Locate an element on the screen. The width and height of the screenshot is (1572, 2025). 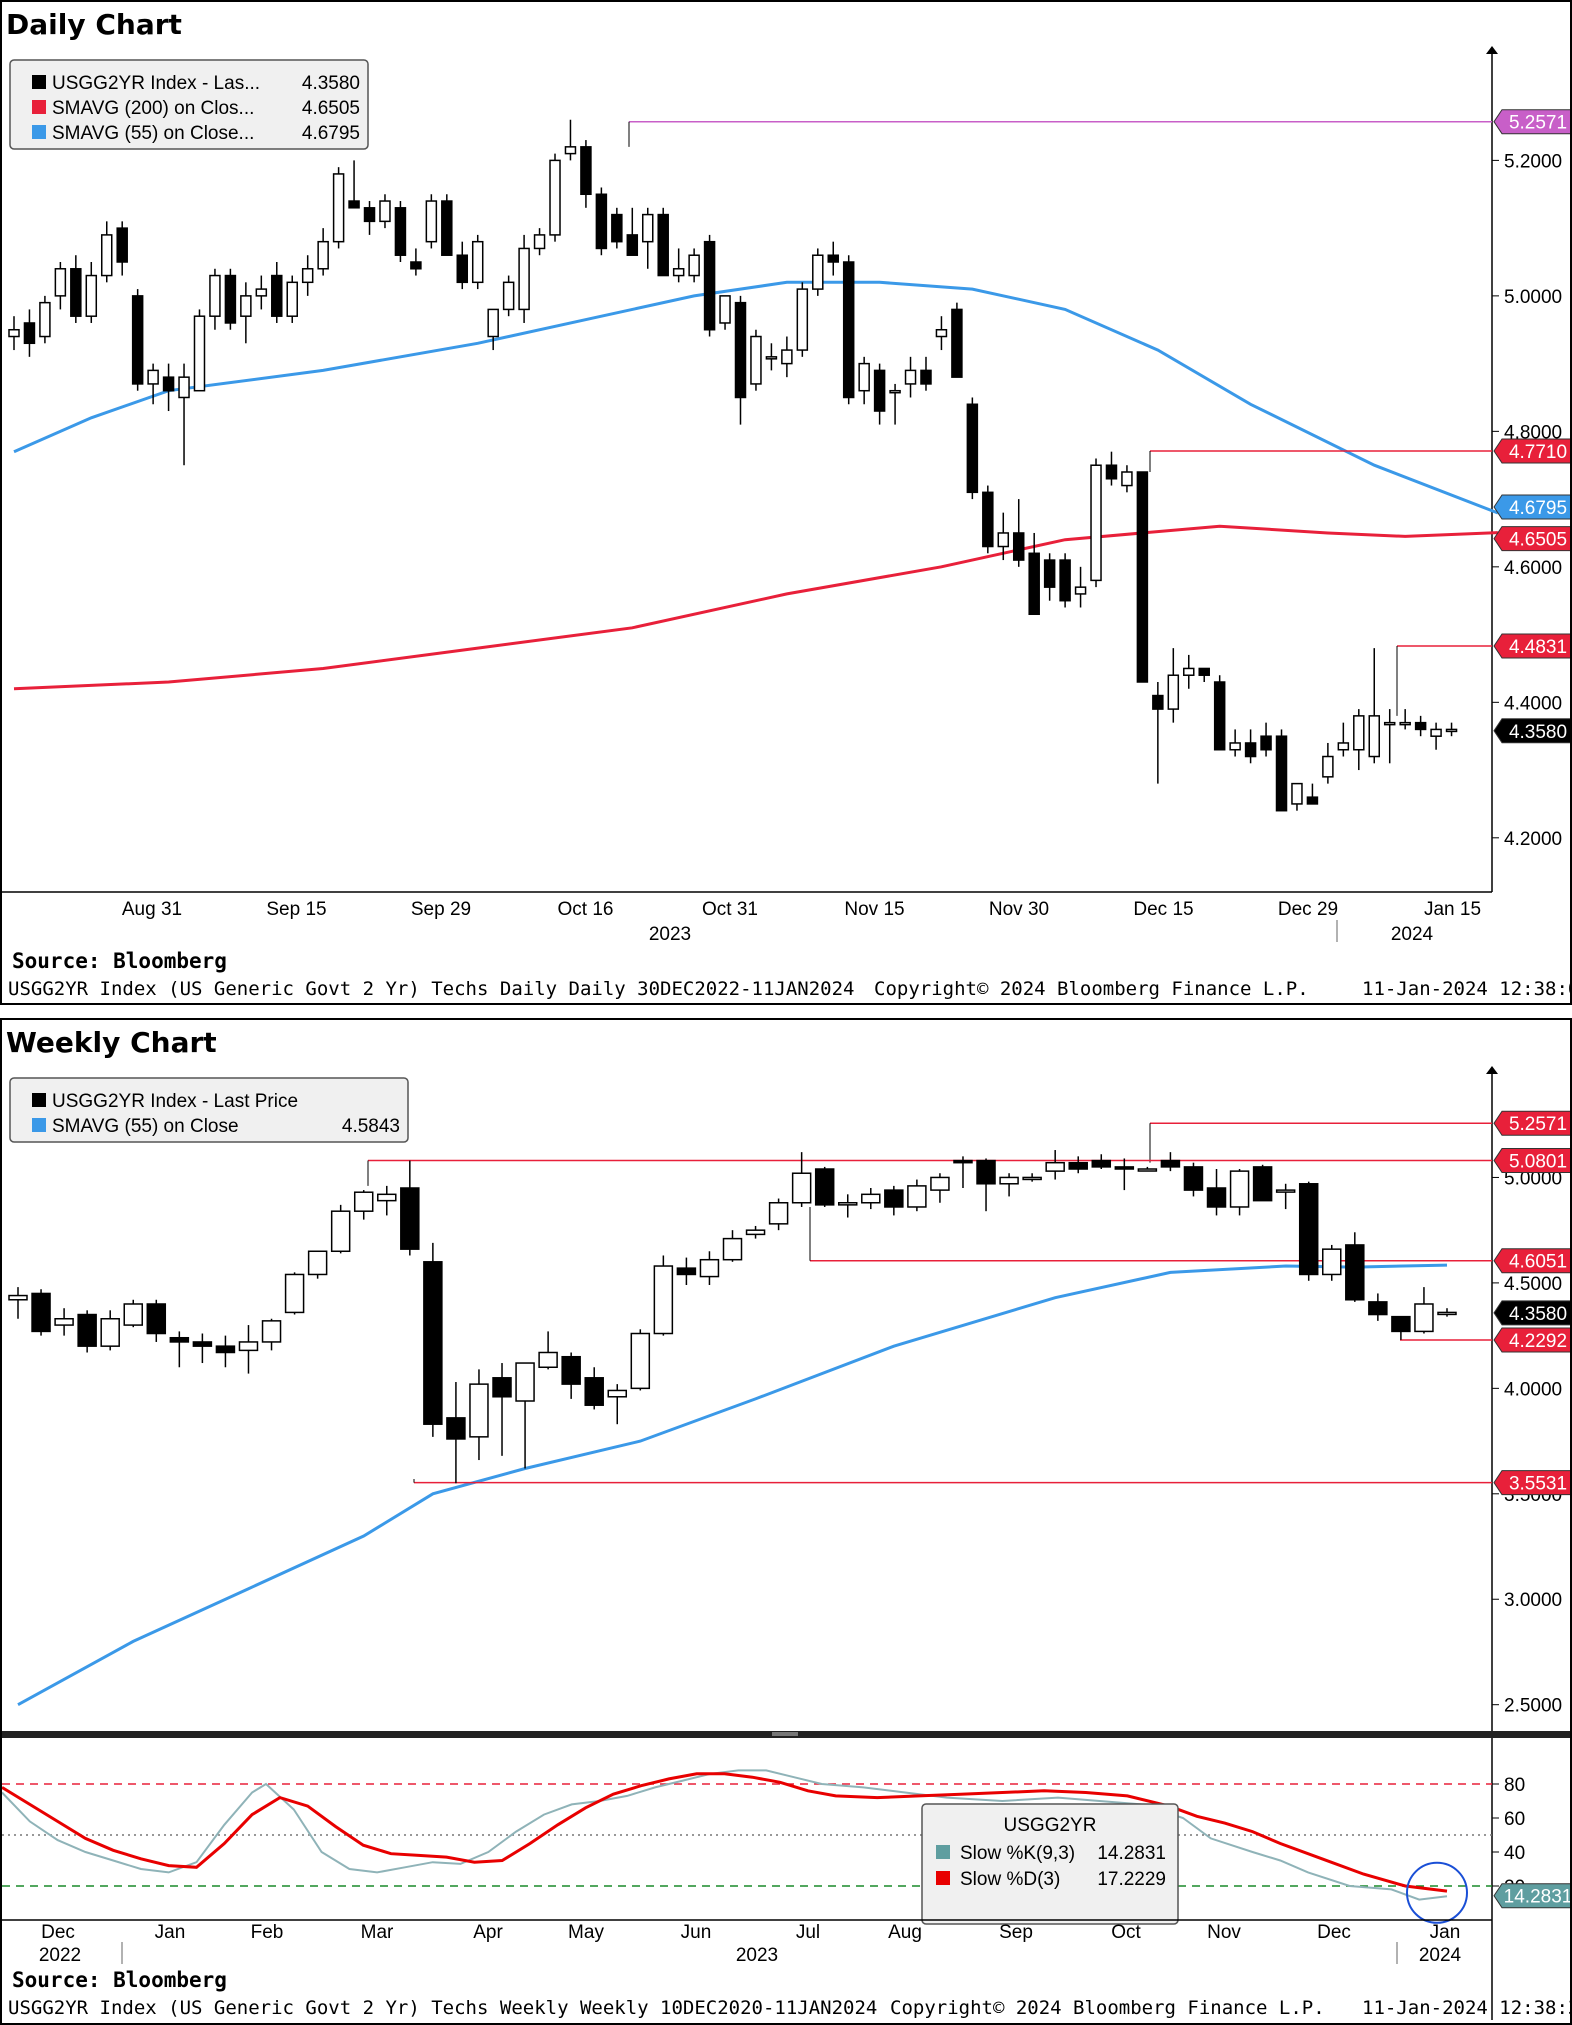
weekly-x-tick-label-4: Apr is located at coordinates (488, 1932).